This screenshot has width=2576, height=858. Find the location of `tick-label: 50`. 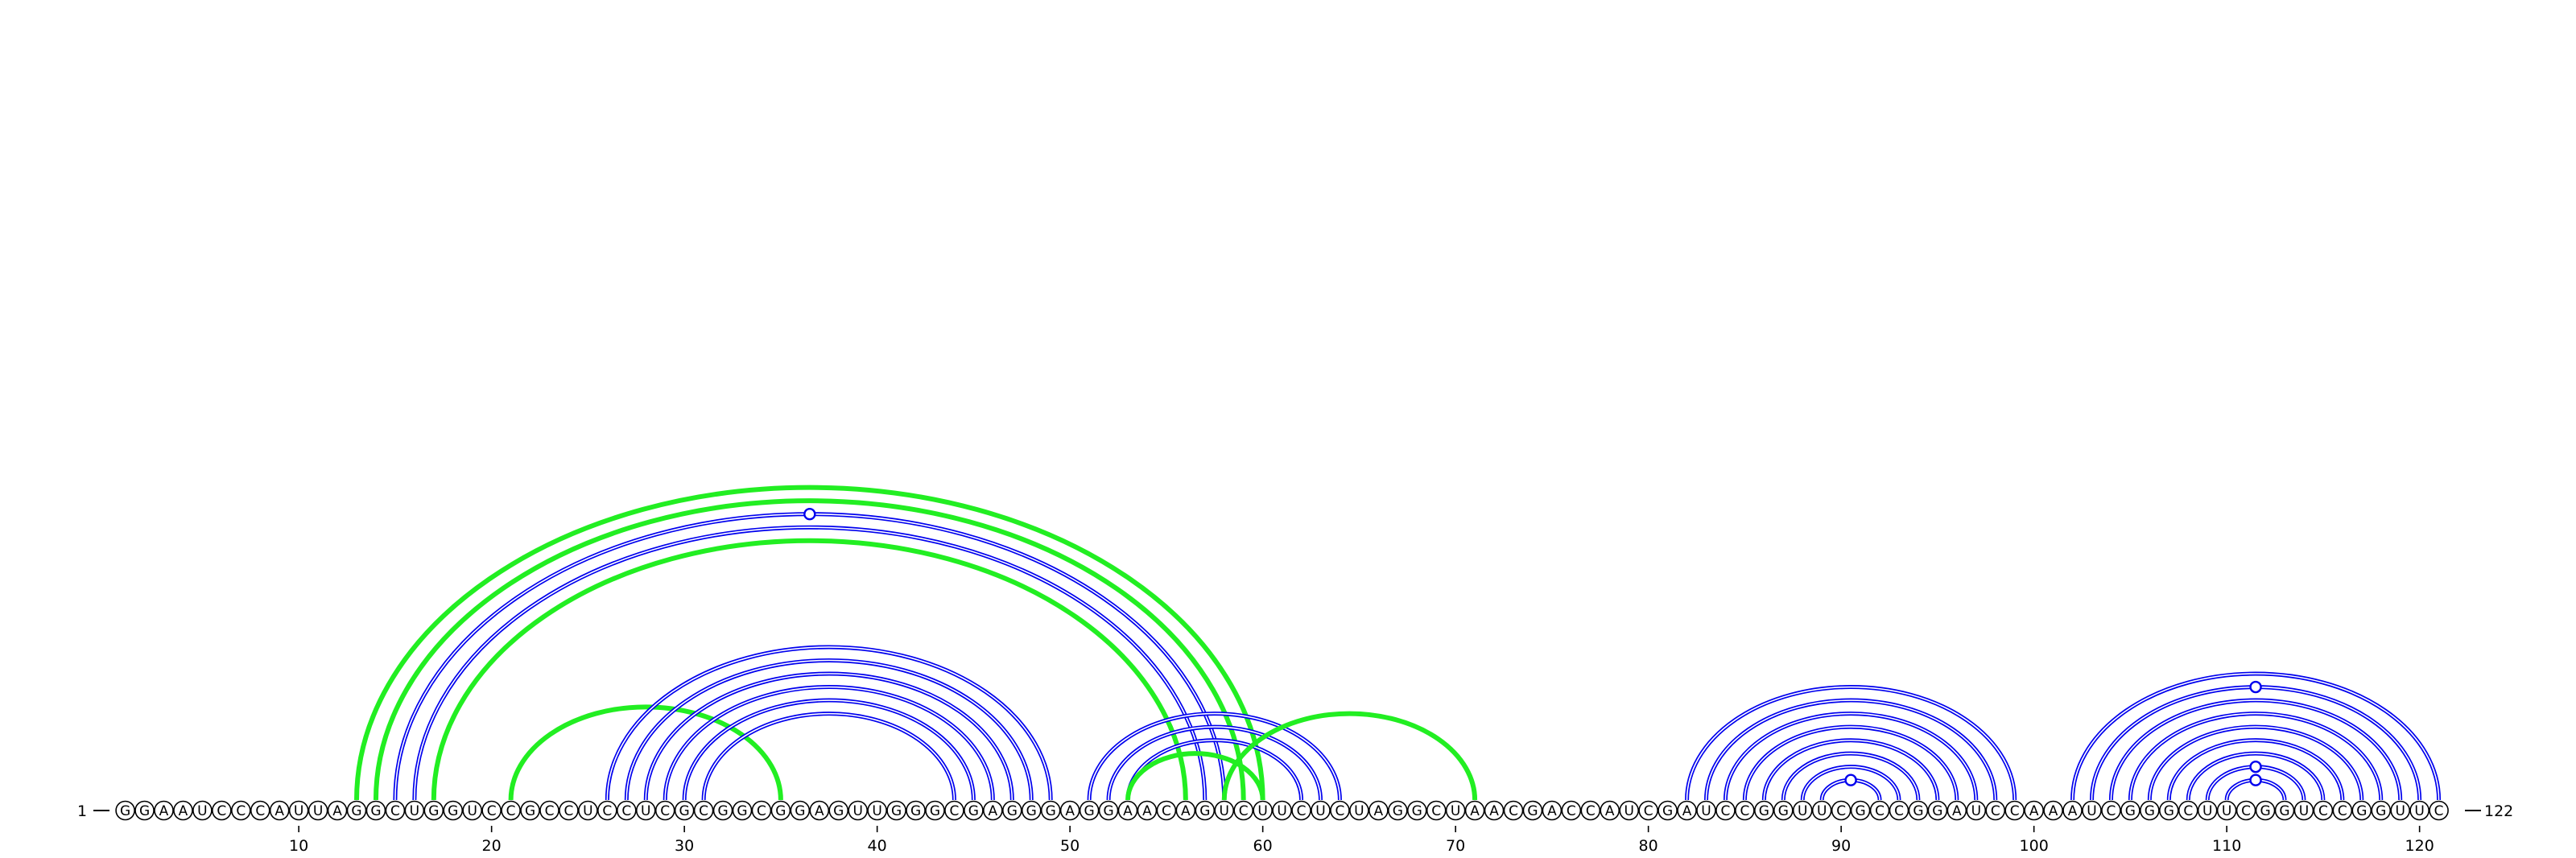

tick-label: 50 is located at coordinates (1070, 846).